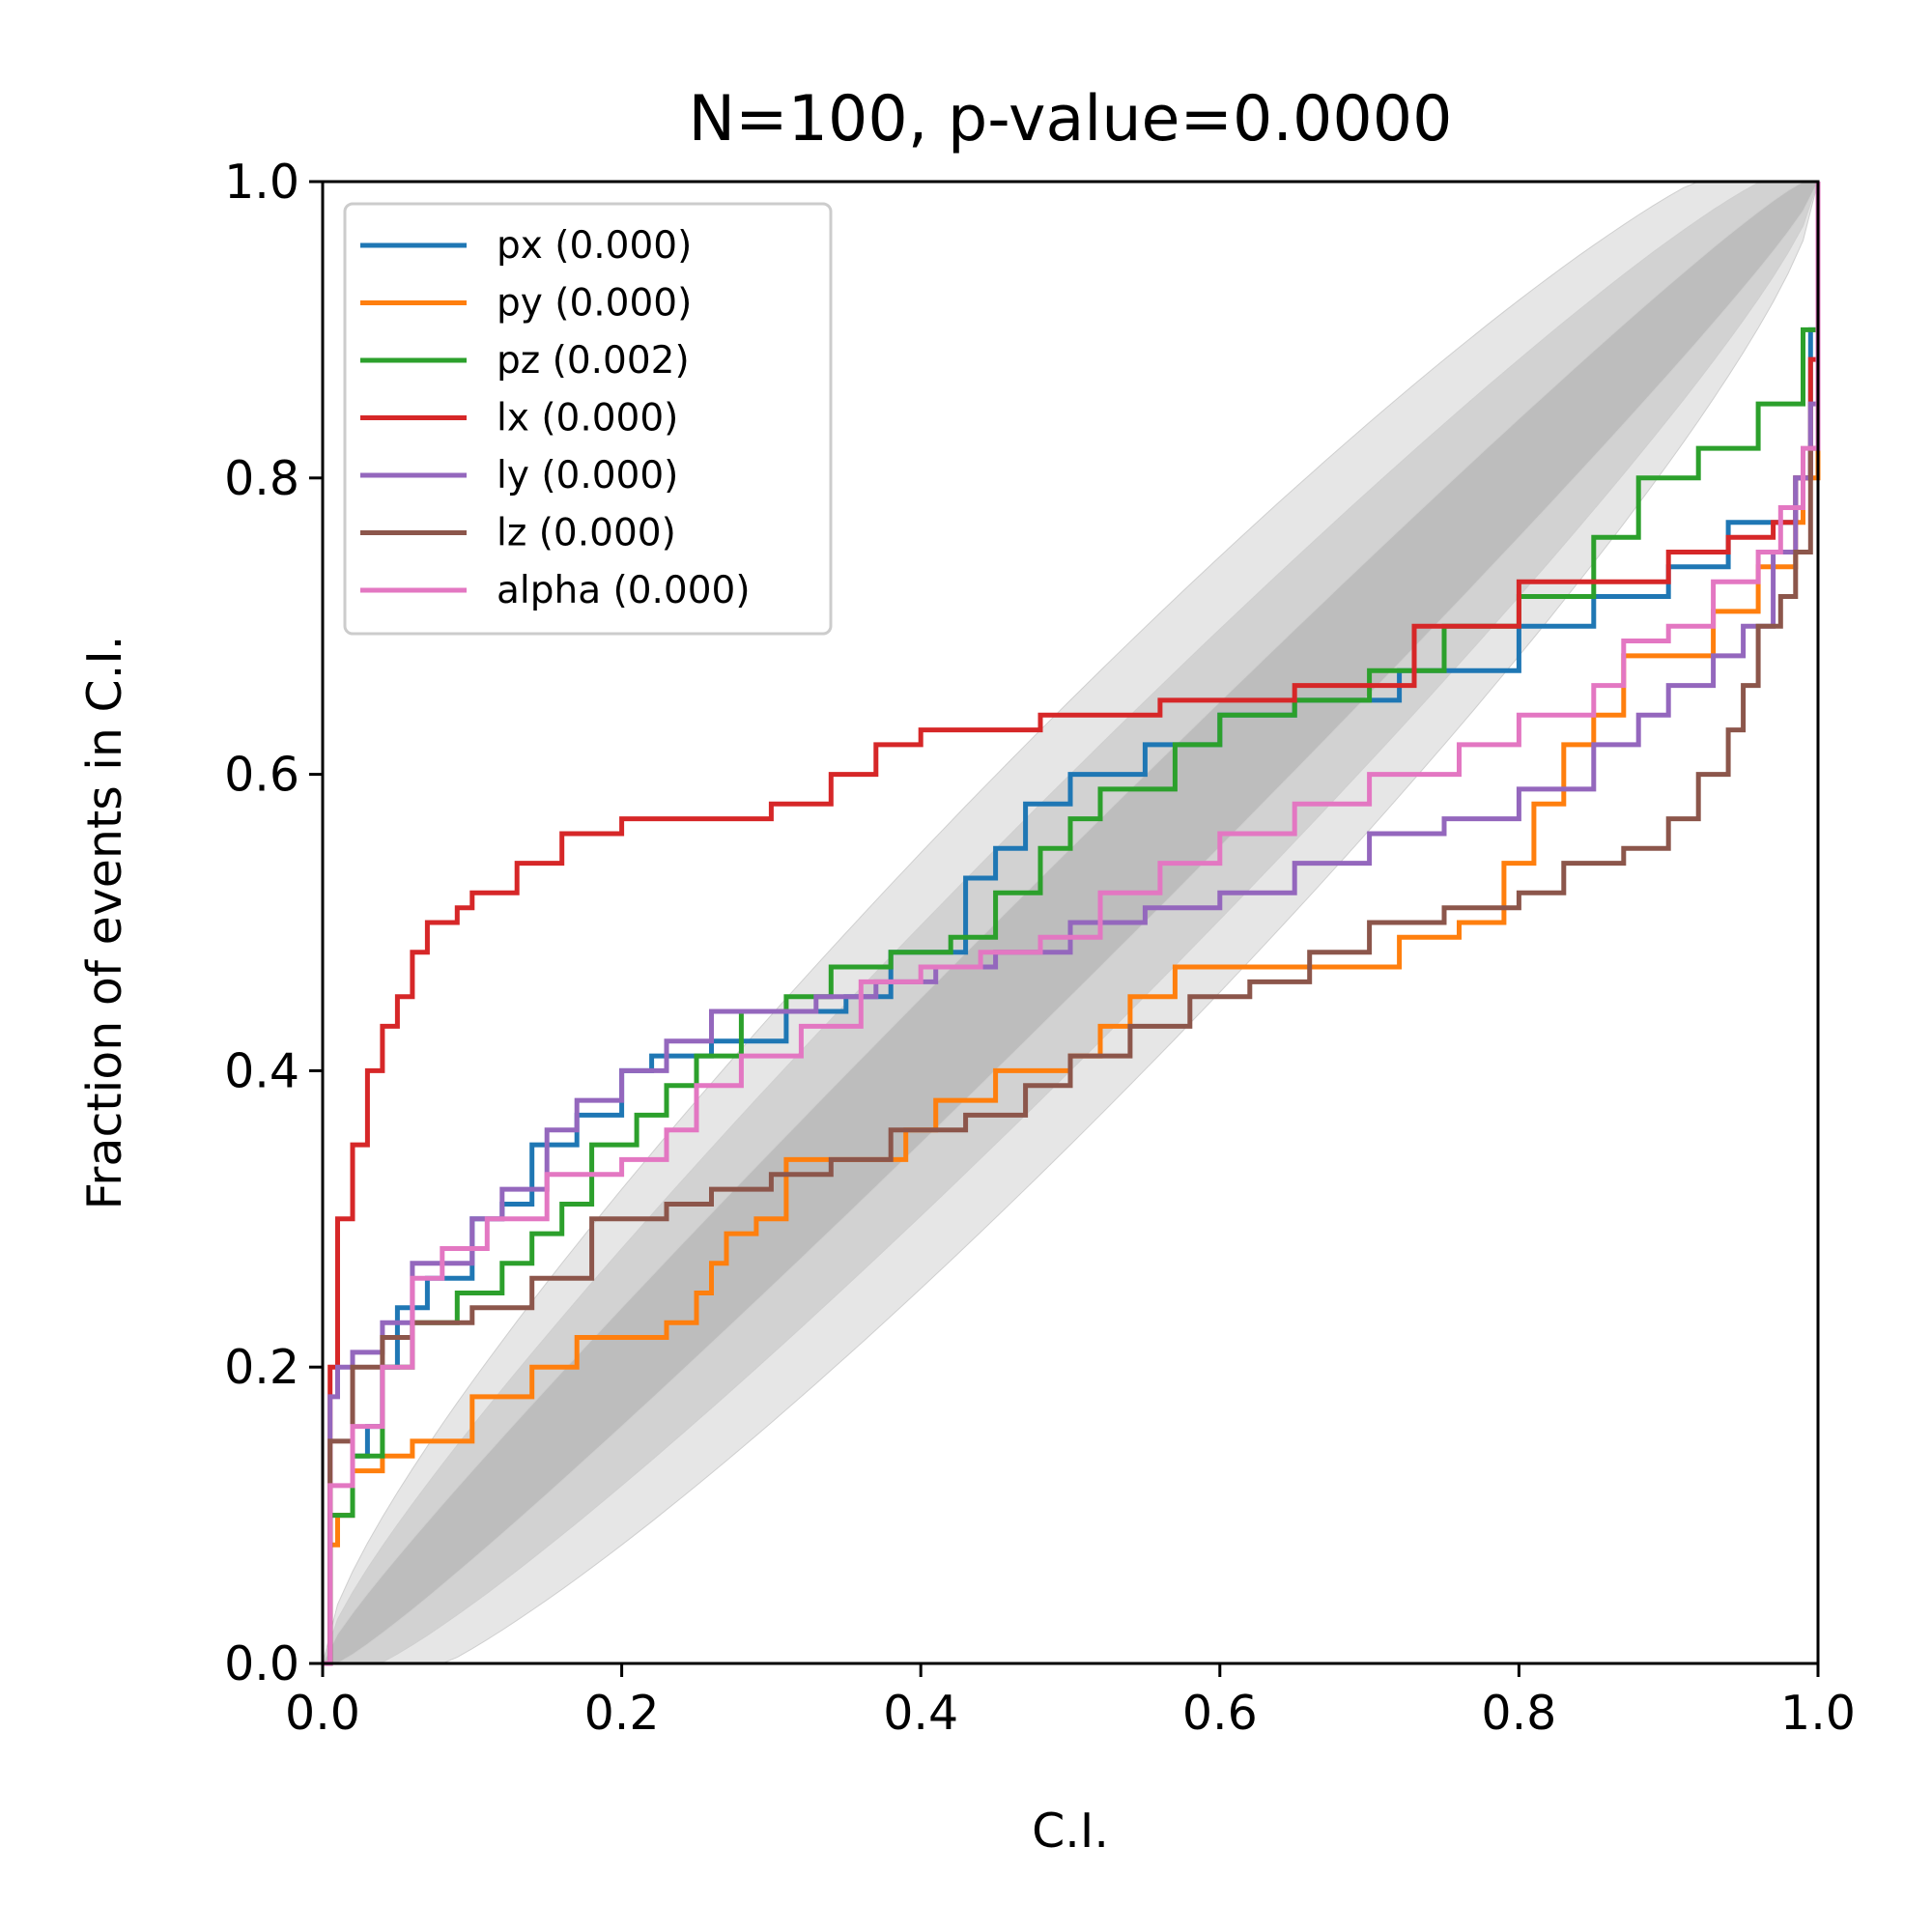 This screenshot has height=1932, width=1932. Describe the element at coordinates (261, 1367) in the screenshot. I see `y-tick-label: 0.2` at that location.